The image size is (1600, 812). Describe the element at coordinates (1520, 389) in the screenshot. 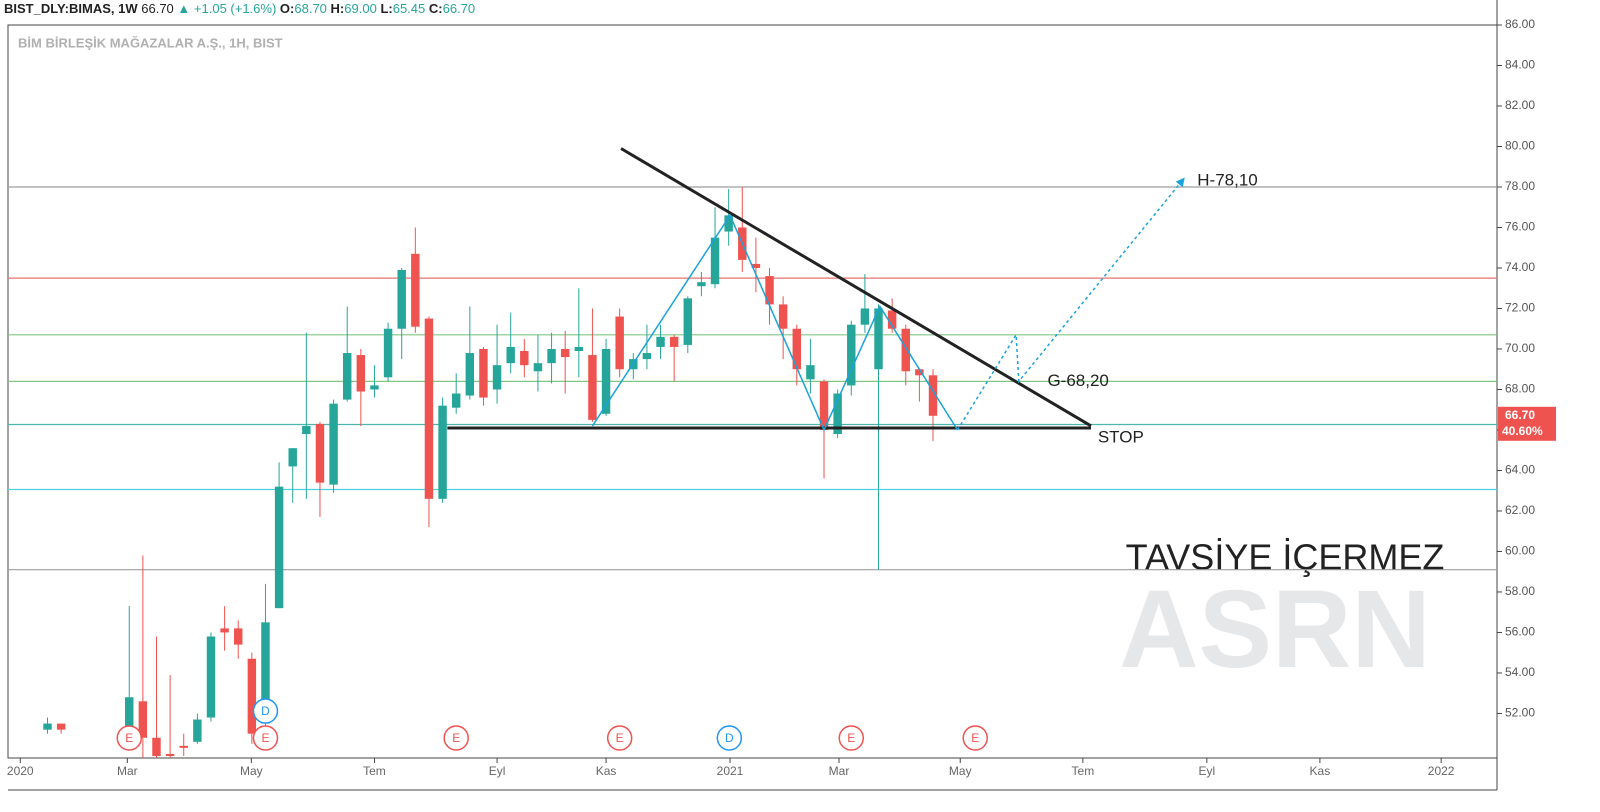

I see `y-tick-label: 68.00` at that location.